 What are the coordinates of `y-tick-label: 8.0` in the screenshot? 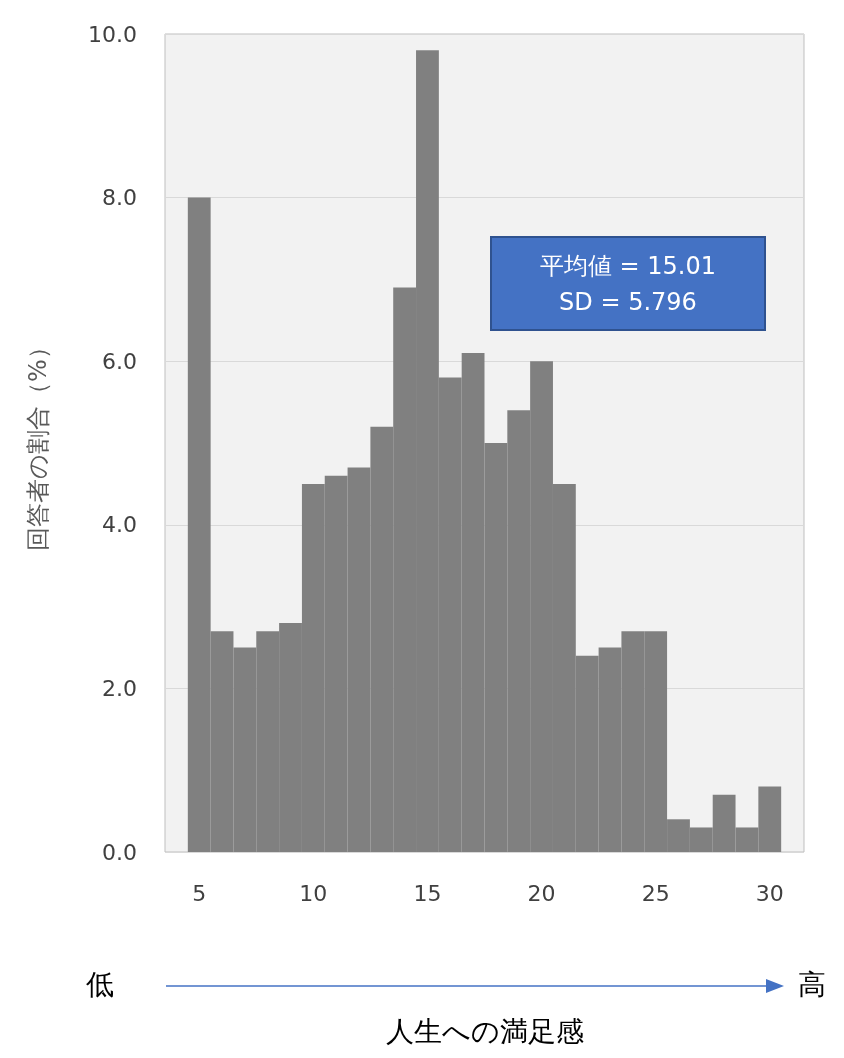 It's located at (119, 198).